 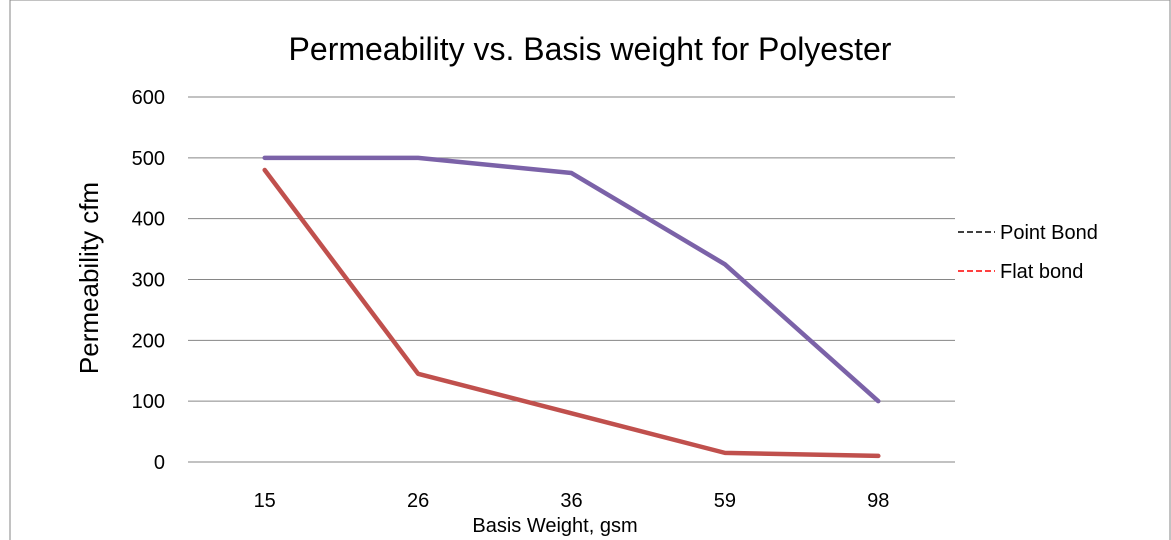 I want to click on y-axis-ticks: 0 100 200 300 400 500 600, so click(x=148, y=280).